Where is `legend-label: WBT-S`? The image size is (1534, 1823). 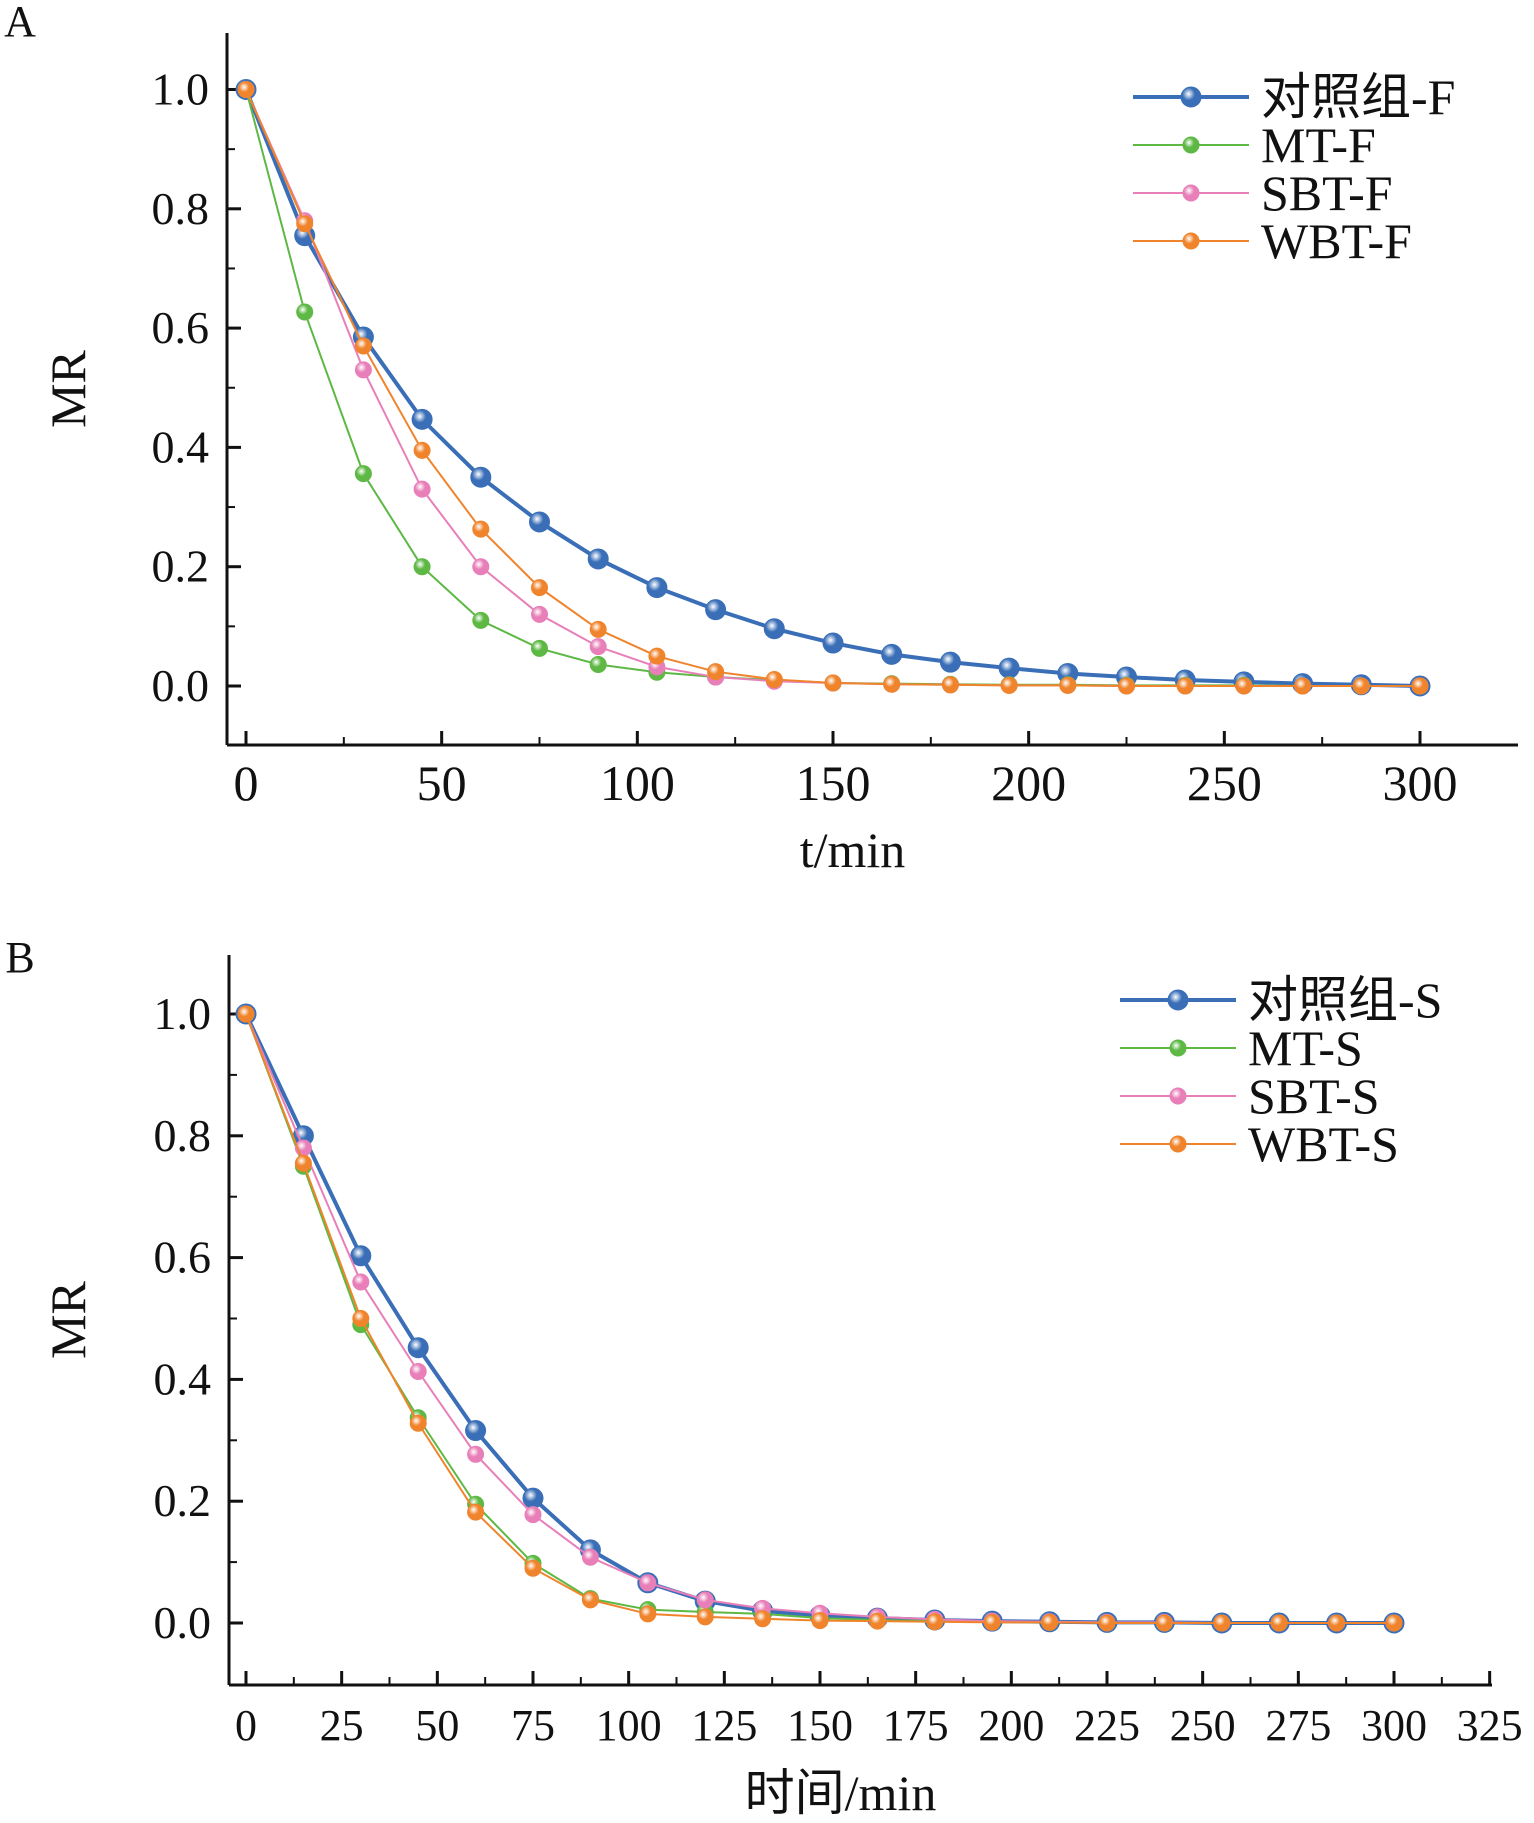 legend-label: WBT-S is located at coordinates (1323, 1144).